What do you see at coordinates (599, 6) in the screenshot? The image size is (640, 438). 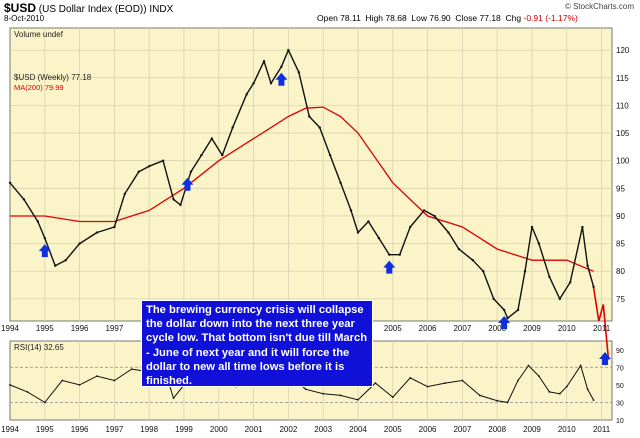 I see `brand-watermark: © StockCharts.com` at bounding box center [599, 6].